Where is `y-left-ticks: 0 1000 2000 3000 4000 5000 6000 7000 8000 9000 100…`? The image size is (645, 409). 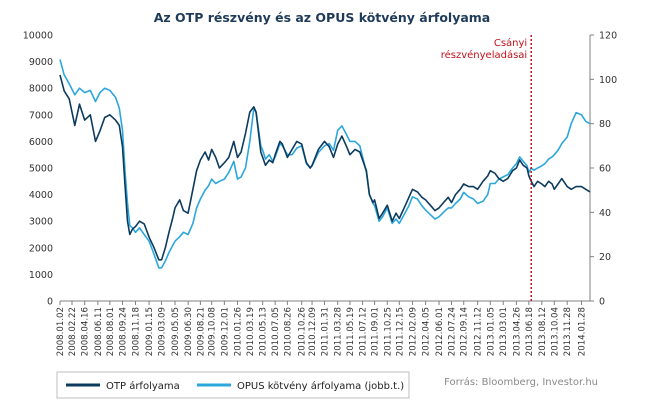
y-left-ticks: 0 1000 2000 3000 4000 5000 6000 7000 8000 9000 100… is located at coordinates (38, 169).